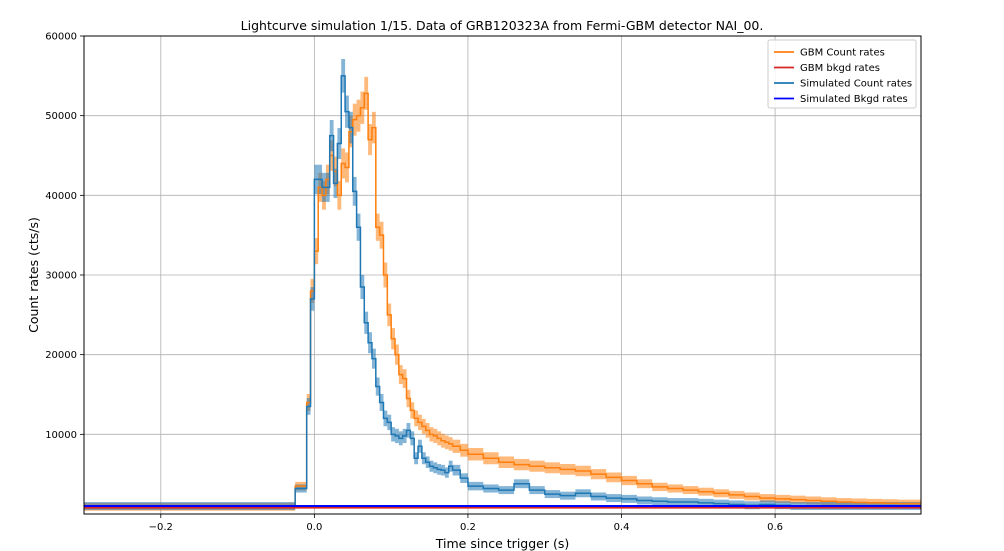 The width and height of the screenshot is (1004, 551). Describe the element at coordinates (61, 37) in the screenshot. I see `y-tick-label: 60000` at that location.